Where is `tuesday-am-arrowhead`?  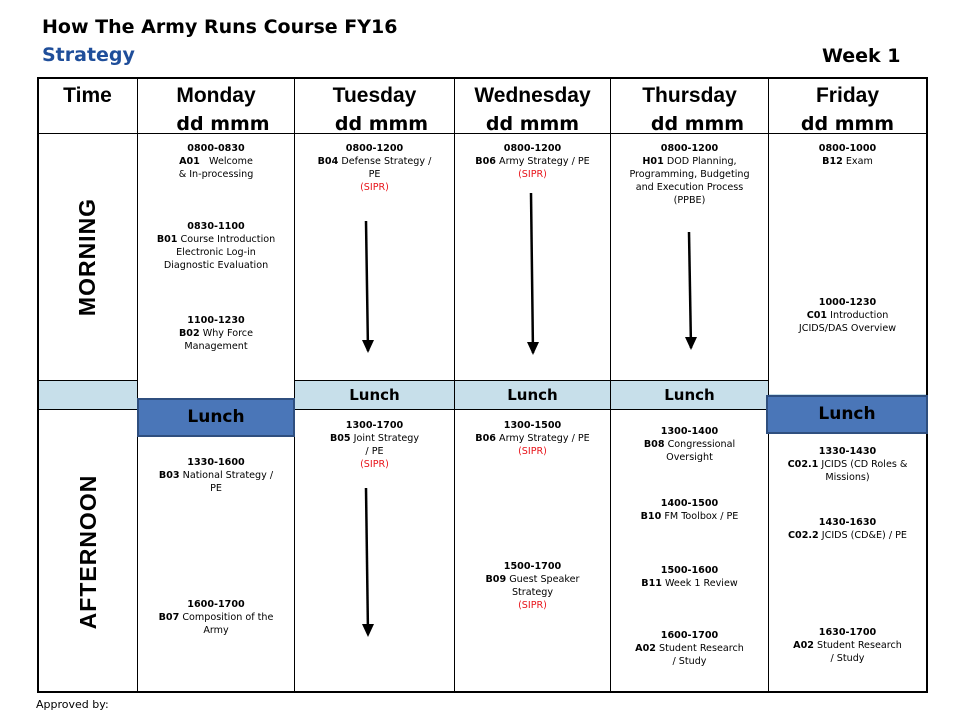
tuesday-am-arrowhead is located at coordinates (368, 346).